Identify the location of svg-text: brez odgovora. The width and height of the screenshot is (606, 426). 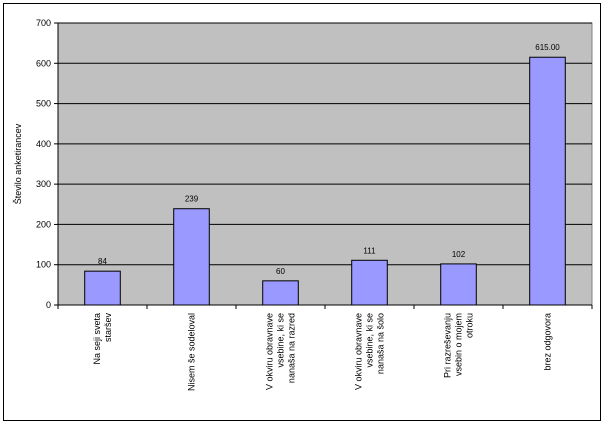
(548, 342).